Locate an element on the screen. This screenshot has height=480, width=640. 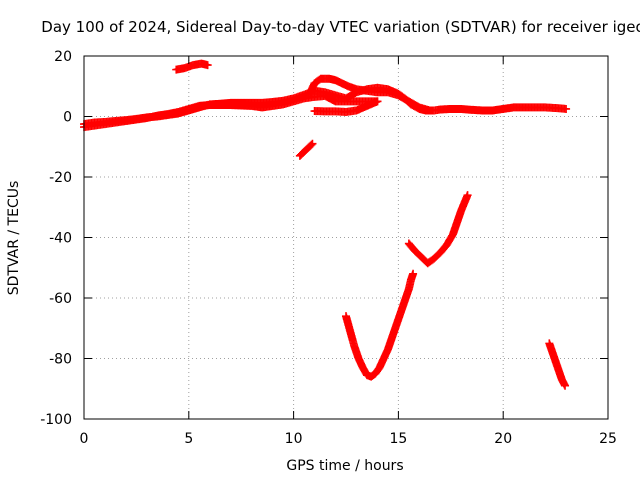
series-mid-branch is located at coordinates (370, 94).